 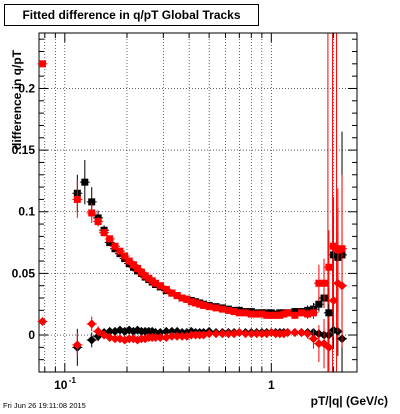 I want to click on y-tick-label: 0.1, so click(x=26, y=212).